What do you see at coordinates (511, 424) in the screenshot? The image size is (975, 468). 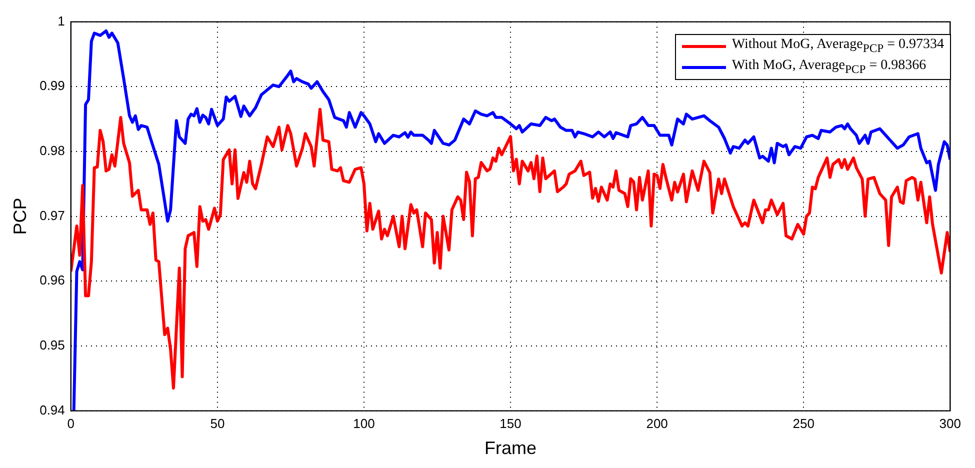 I see `x-tick-label: 150` at bounding box center [511, 424].